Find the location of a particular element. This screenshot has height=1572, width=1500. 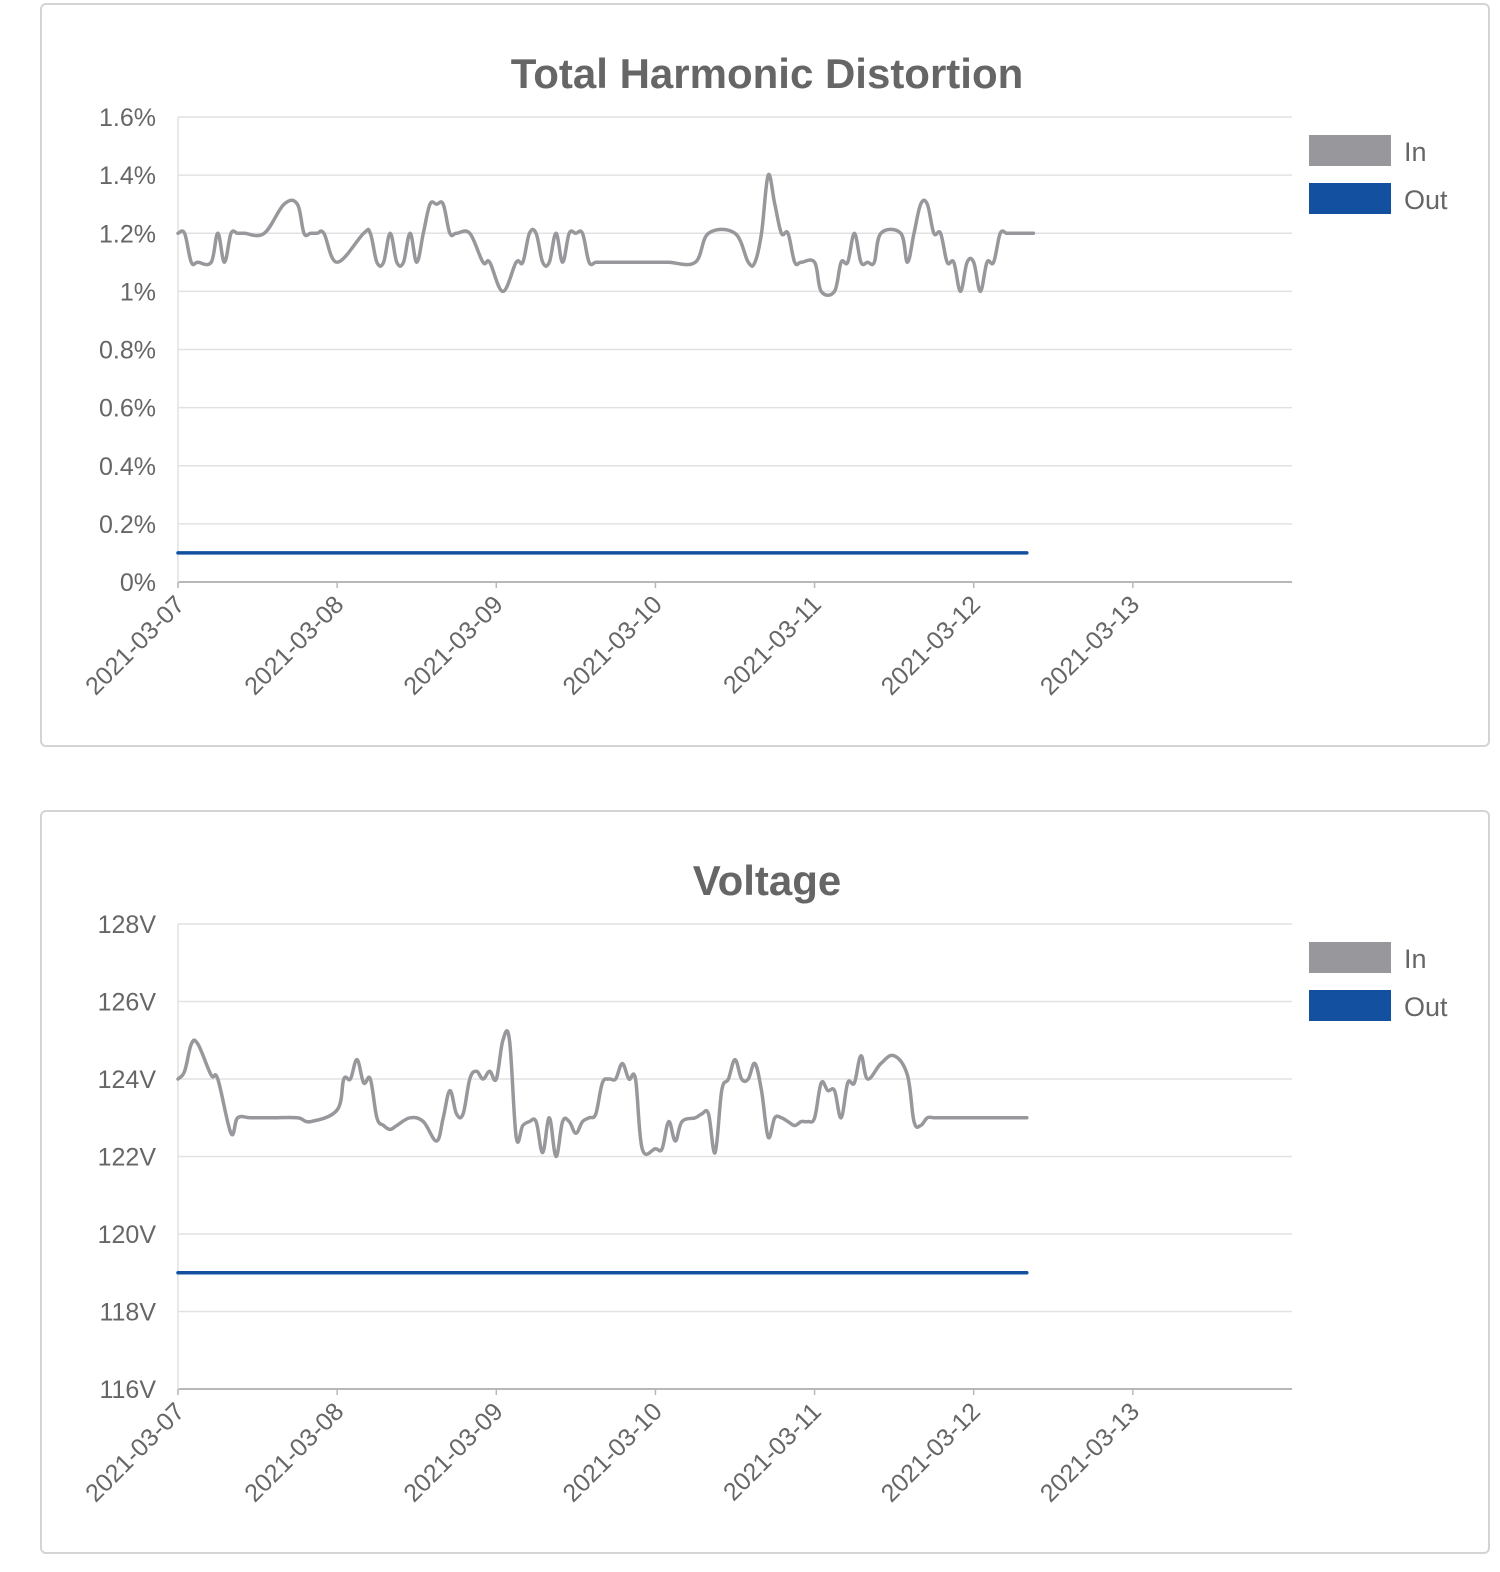

y-tick-label: 0.2% is located at coordinates (127, 525).